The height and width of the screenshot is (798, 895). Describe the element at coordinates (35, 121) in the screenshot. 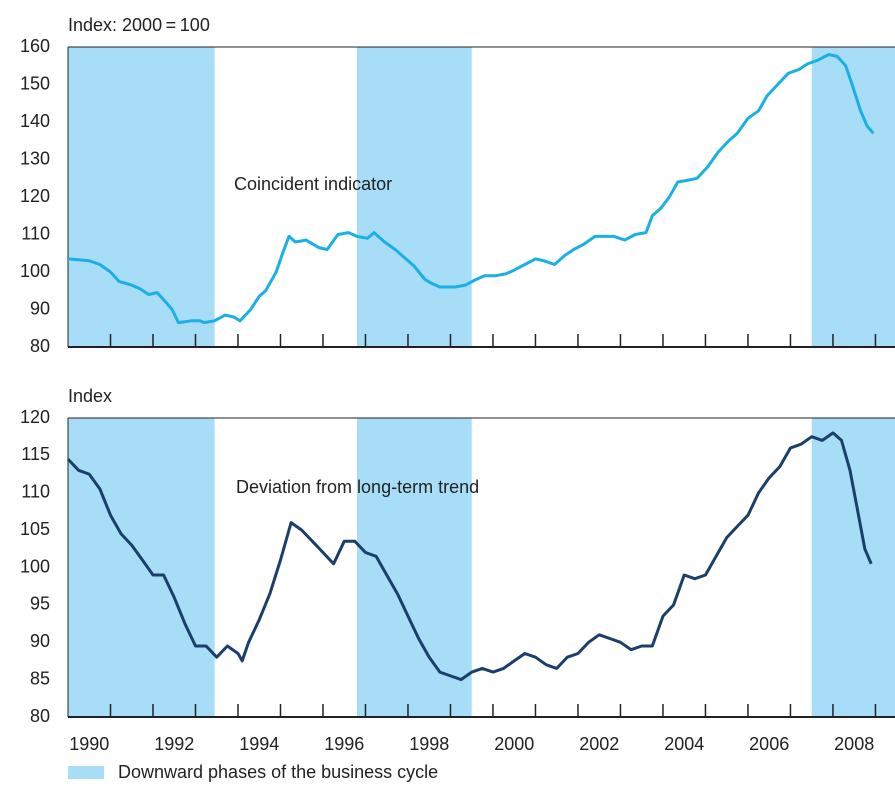

I see `y-tick-label: 140` at that location.